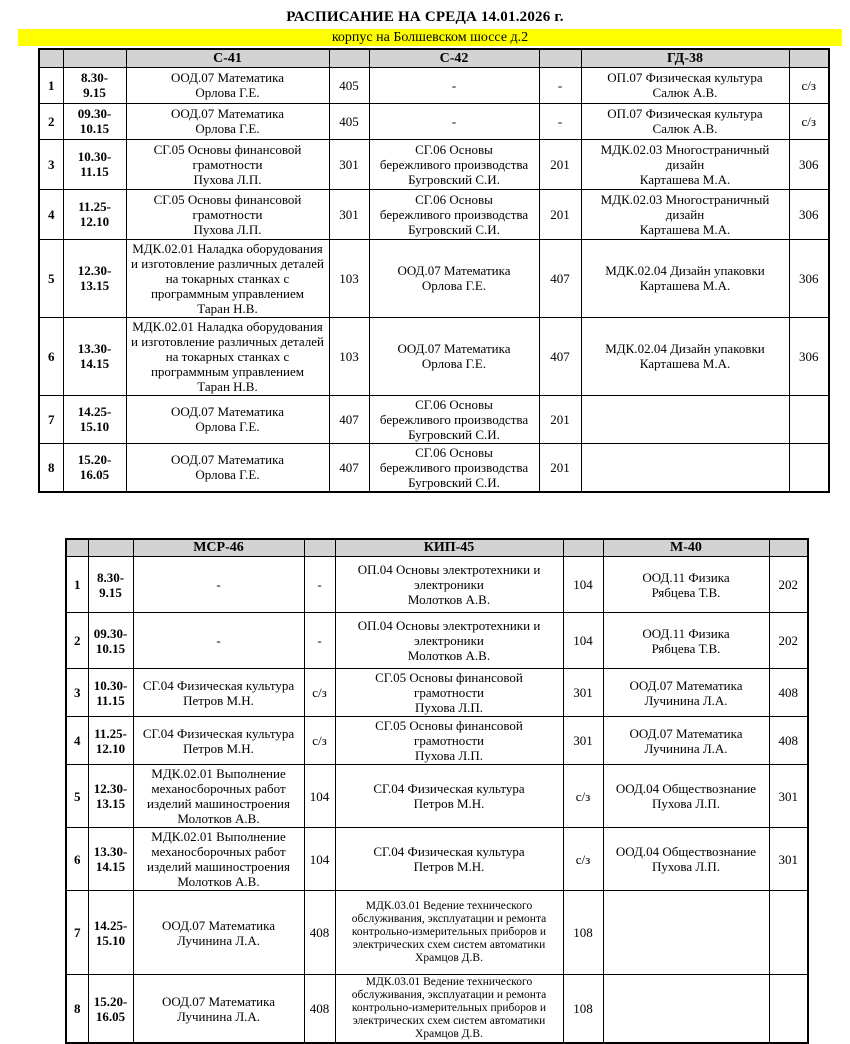  What do you see at coordinates (94, 85) in the screenshot?
I see `time-cell: 8.30-9.15` at bounding box center [94, 85].